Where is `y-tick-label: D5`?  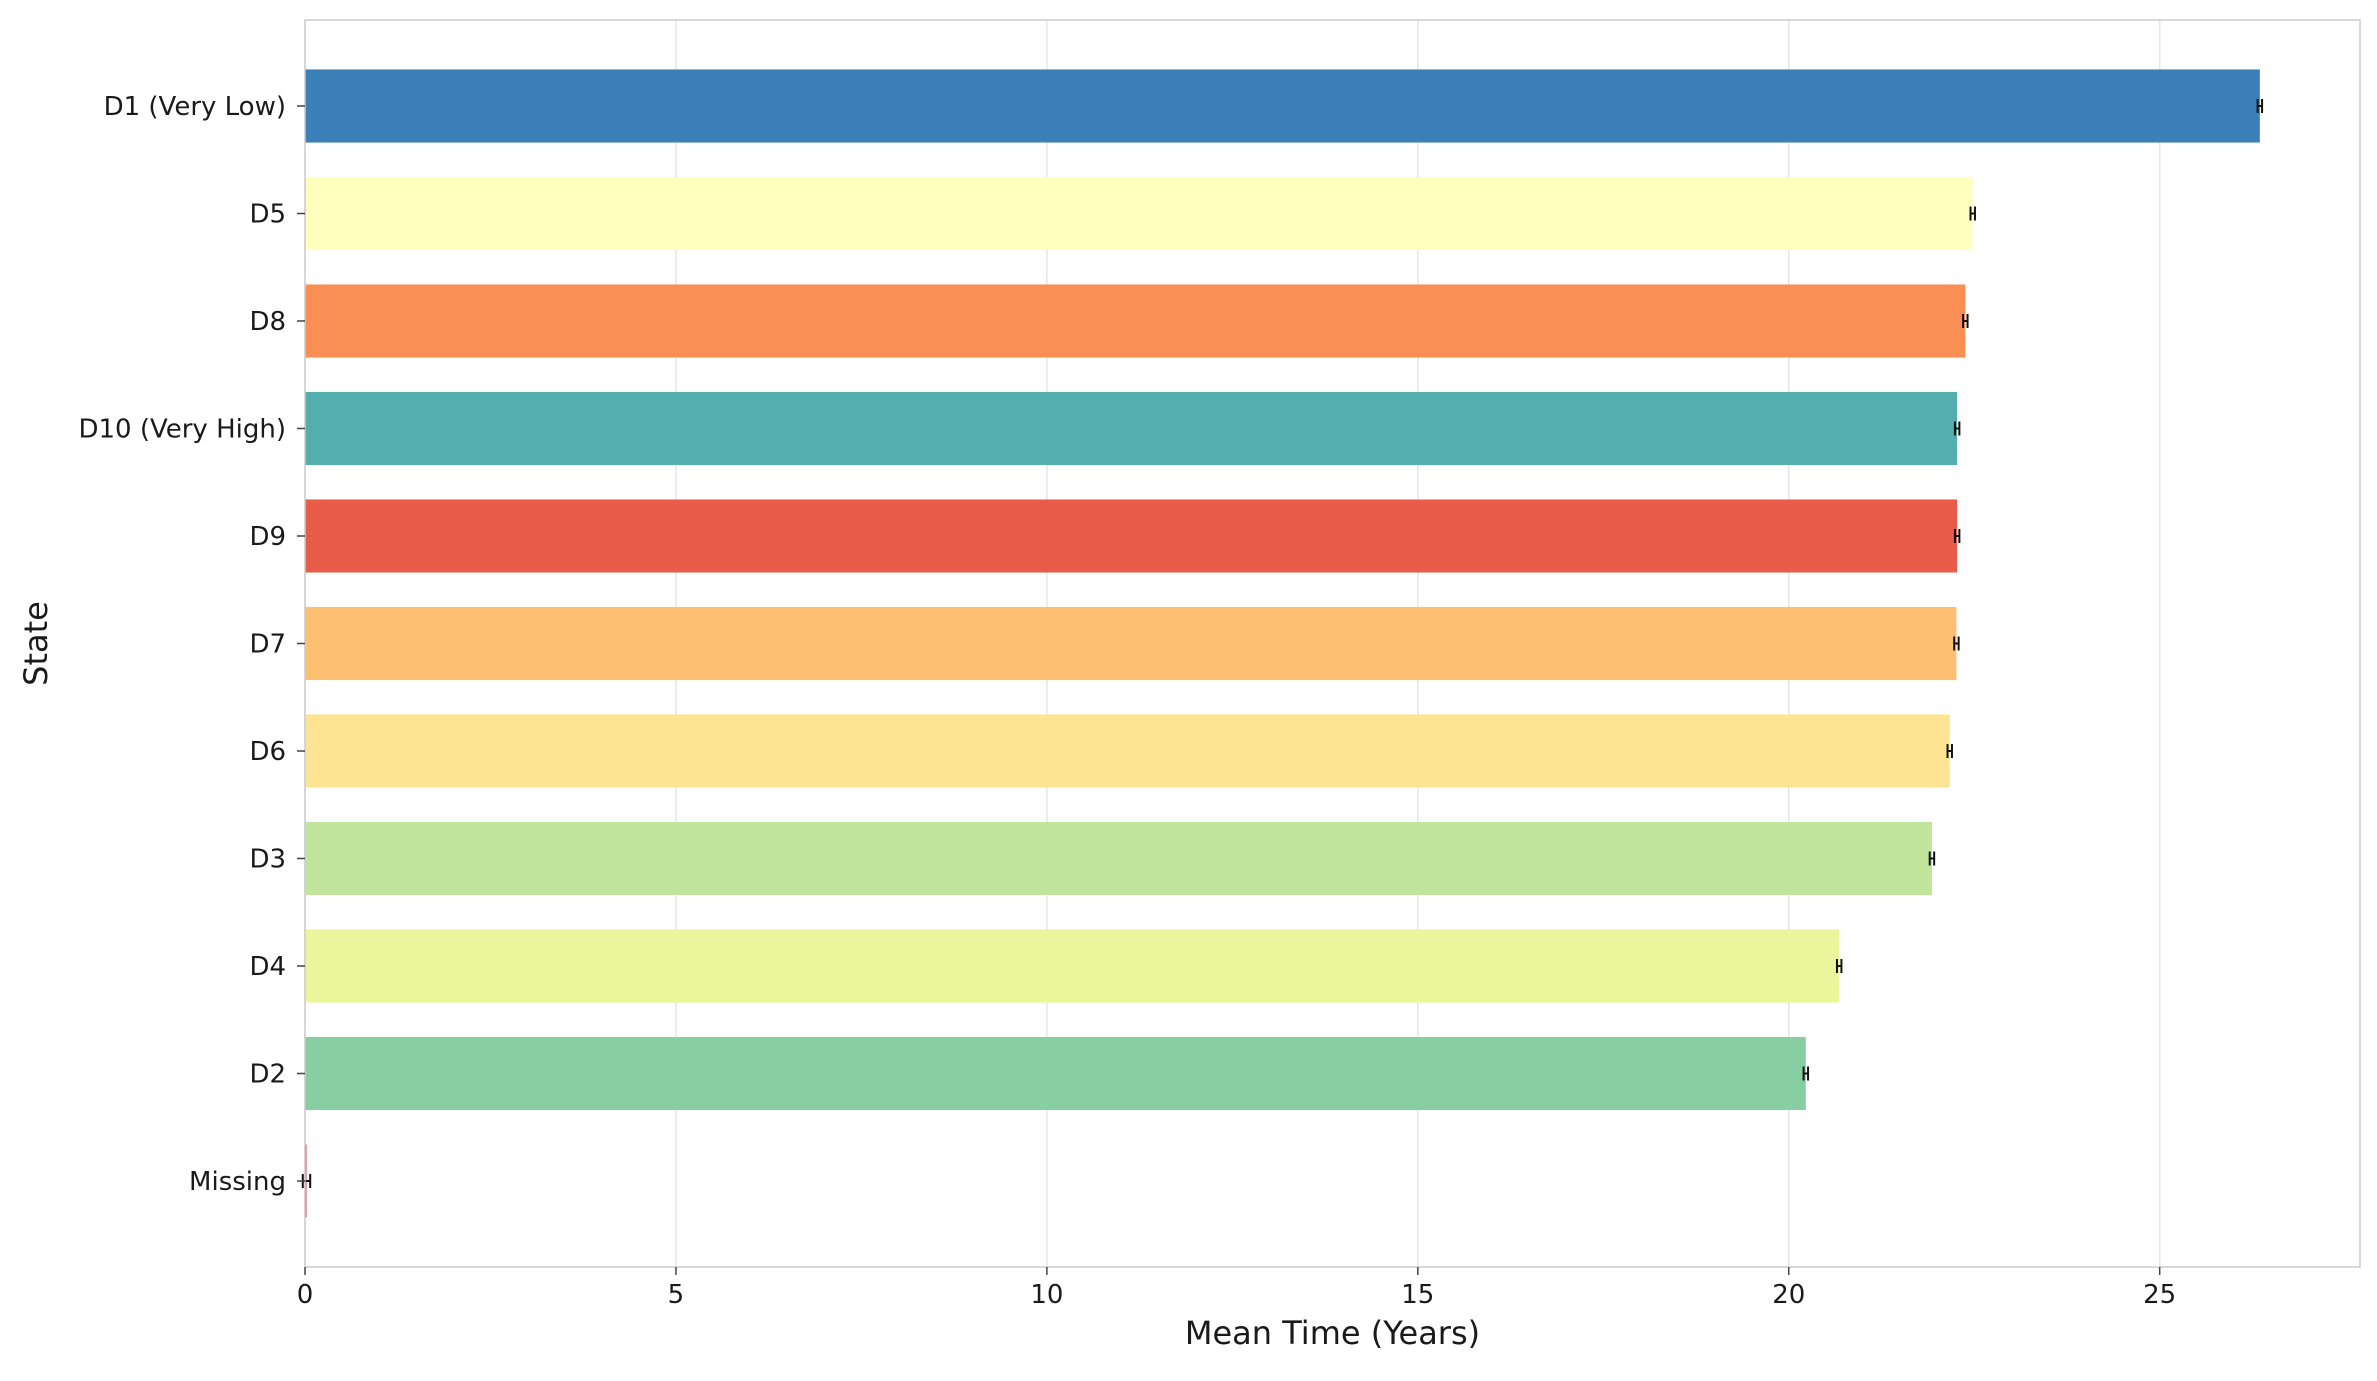
y-tick-label: D5 is located at coordinates (267, 215).